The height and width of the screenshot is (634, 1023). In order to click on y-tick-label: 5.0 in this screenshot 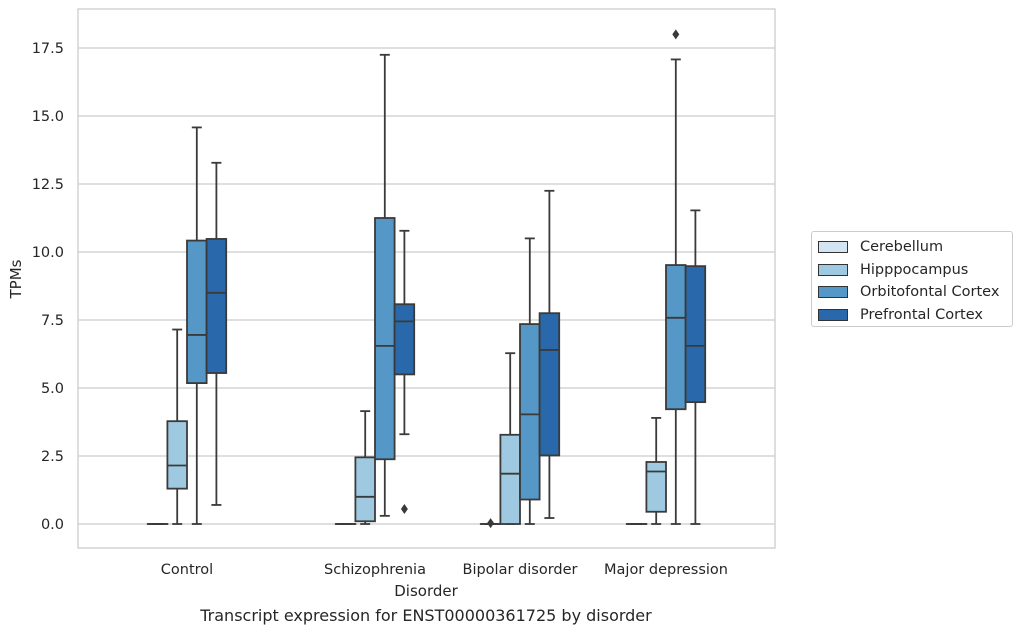, I will do `click(52, 389)`.